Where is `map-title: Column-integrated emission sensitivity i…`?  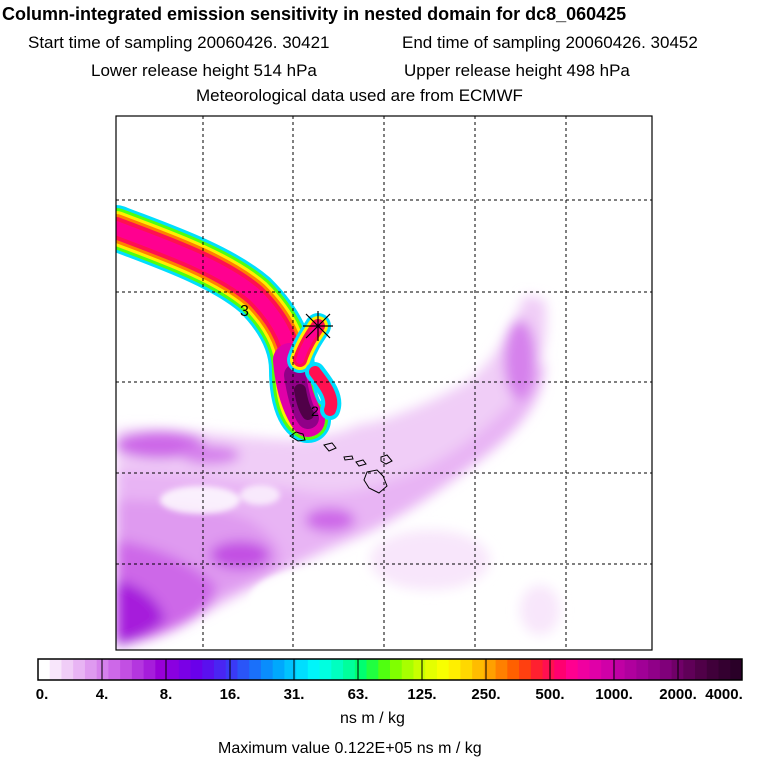 map-title: Column-integrated emission sensitivity i… is located at coordinates (314, 14).